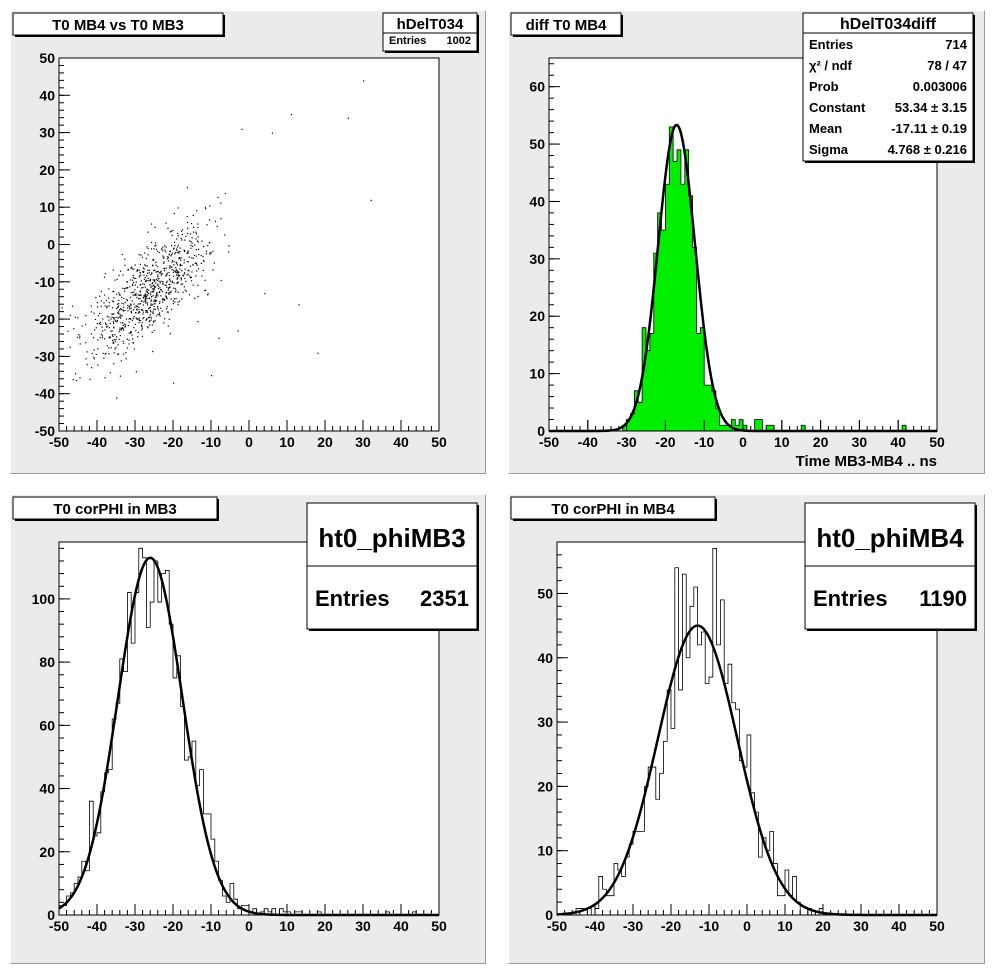 This screenshot has height=971, width=995. What do you see at coordinates (363, 442) in the screenshot?
I see `x-tick-label: 30` at bounding box center [363, 442].